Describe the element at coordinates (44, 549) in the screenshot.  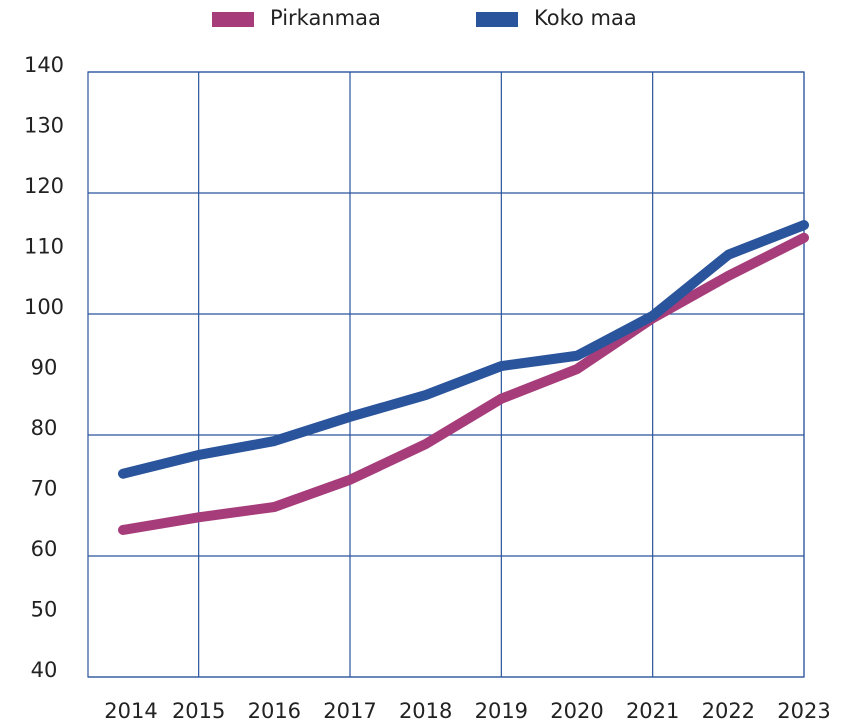
I see `y-tick-label: 60` at that location.